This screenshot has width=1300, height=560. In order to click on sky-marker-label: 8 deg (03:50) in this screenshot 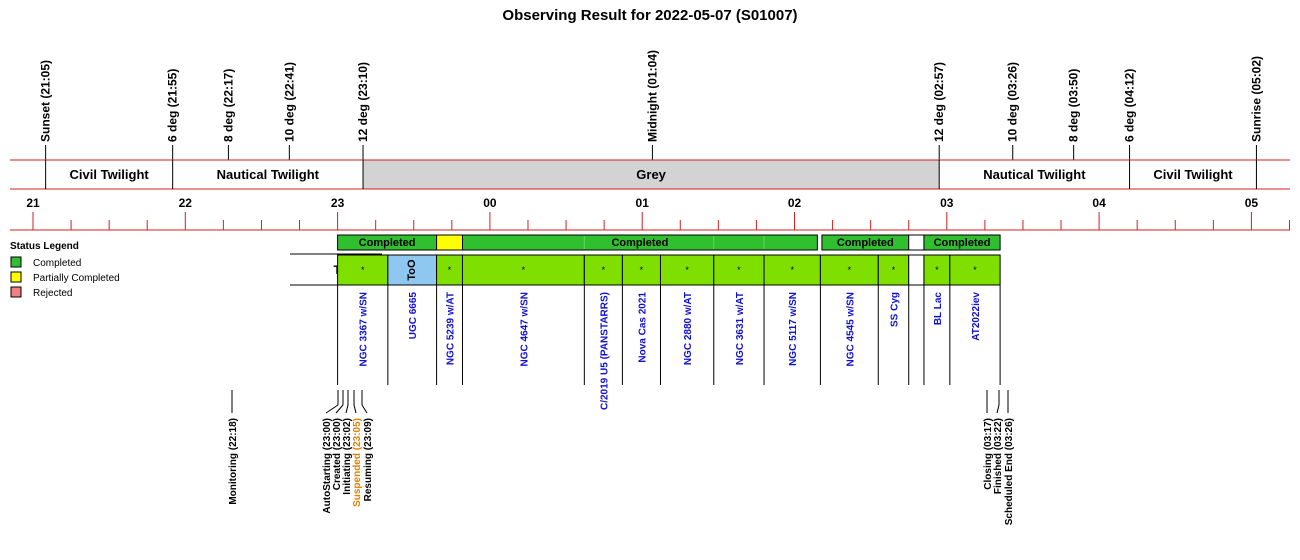, I will do `click(1074, 105)`.